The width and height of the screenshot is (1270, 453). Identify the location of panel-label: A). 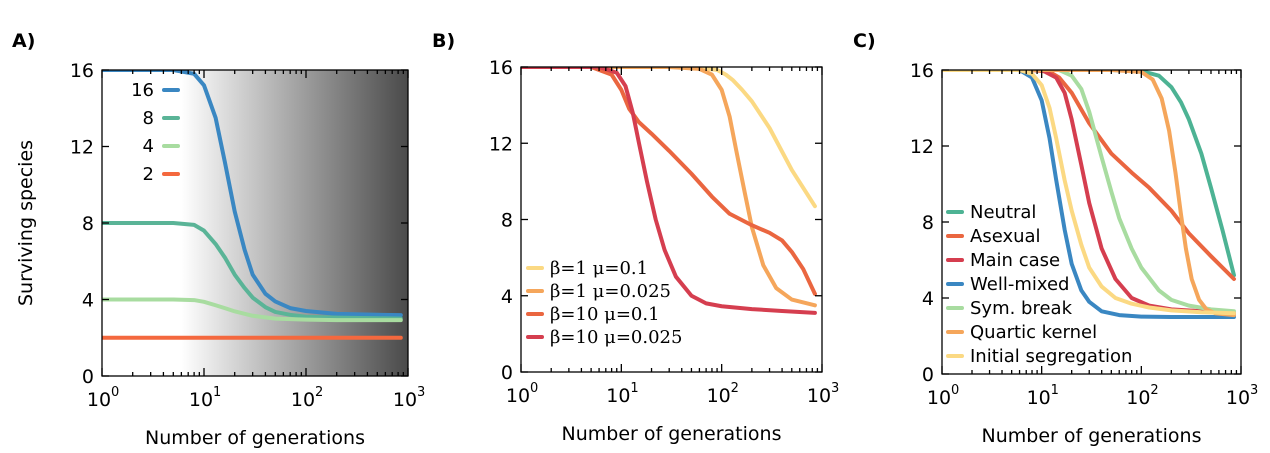
(23, 41).